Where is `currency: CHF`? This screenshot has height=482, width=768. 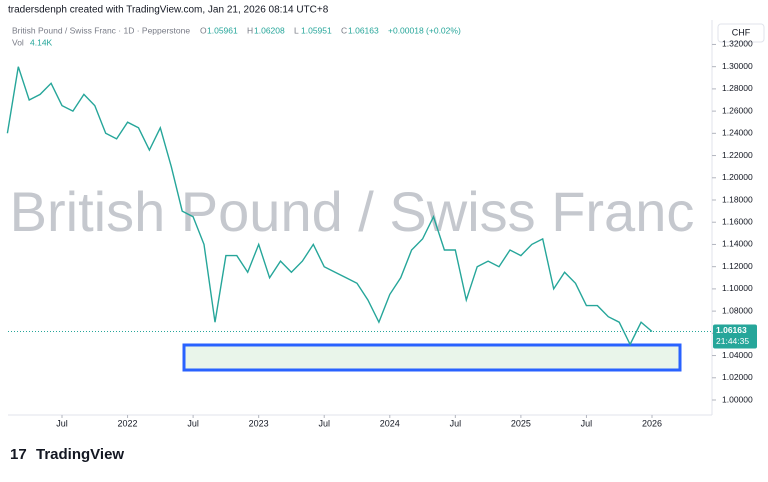
currency: CHF is located at coordinates (741, 32).